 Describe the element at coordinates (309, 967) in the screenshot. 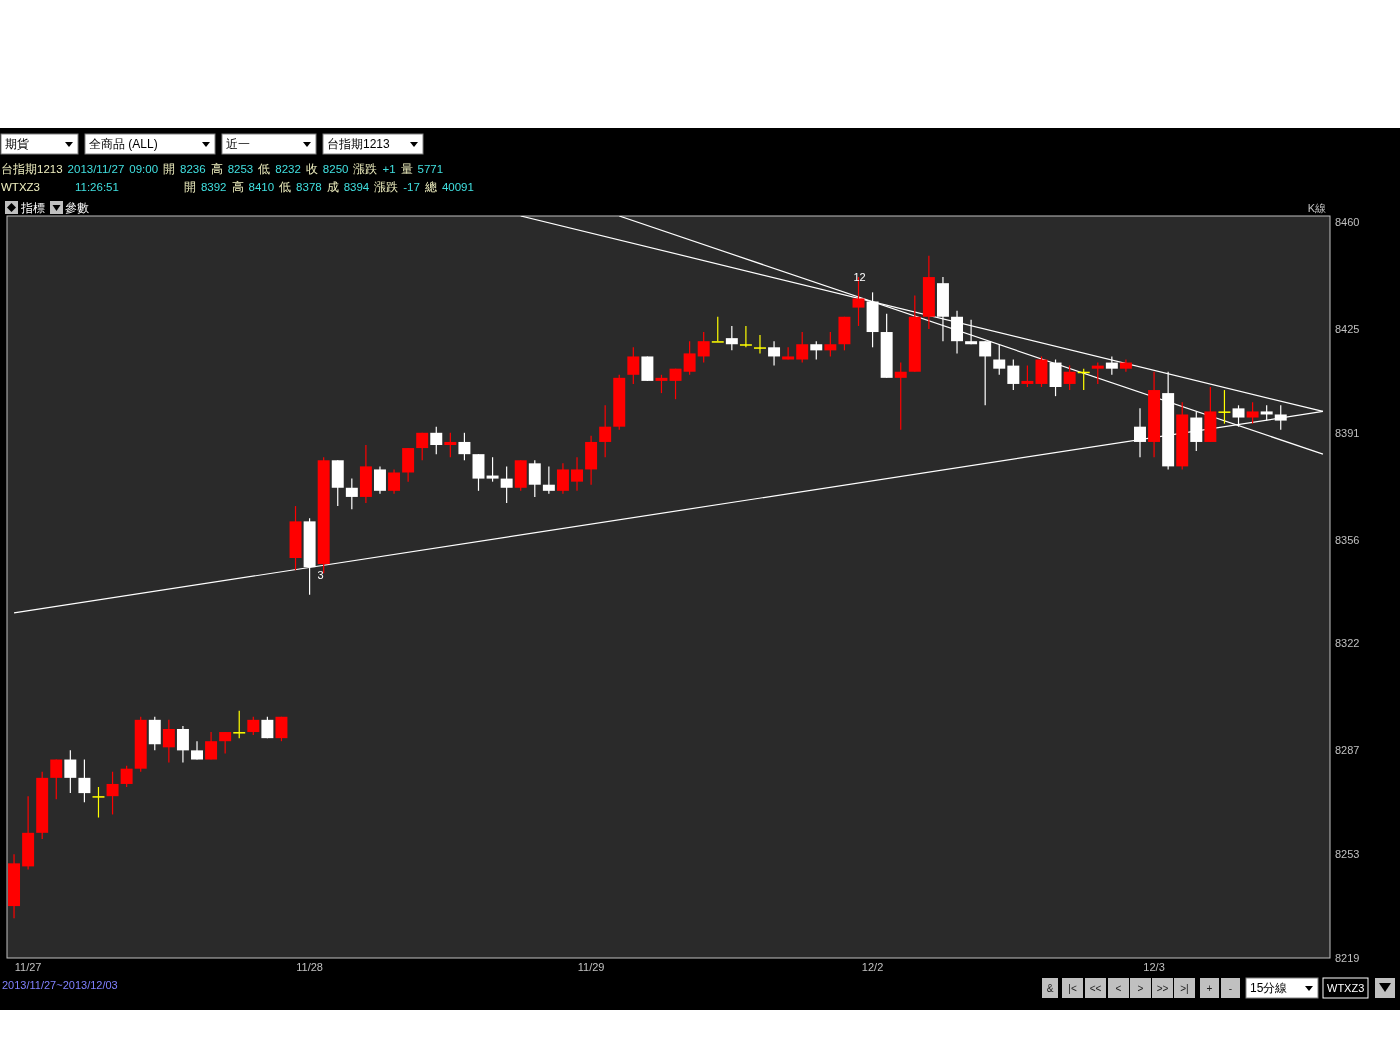

I see `x-tick-label: 11/28` at that location.